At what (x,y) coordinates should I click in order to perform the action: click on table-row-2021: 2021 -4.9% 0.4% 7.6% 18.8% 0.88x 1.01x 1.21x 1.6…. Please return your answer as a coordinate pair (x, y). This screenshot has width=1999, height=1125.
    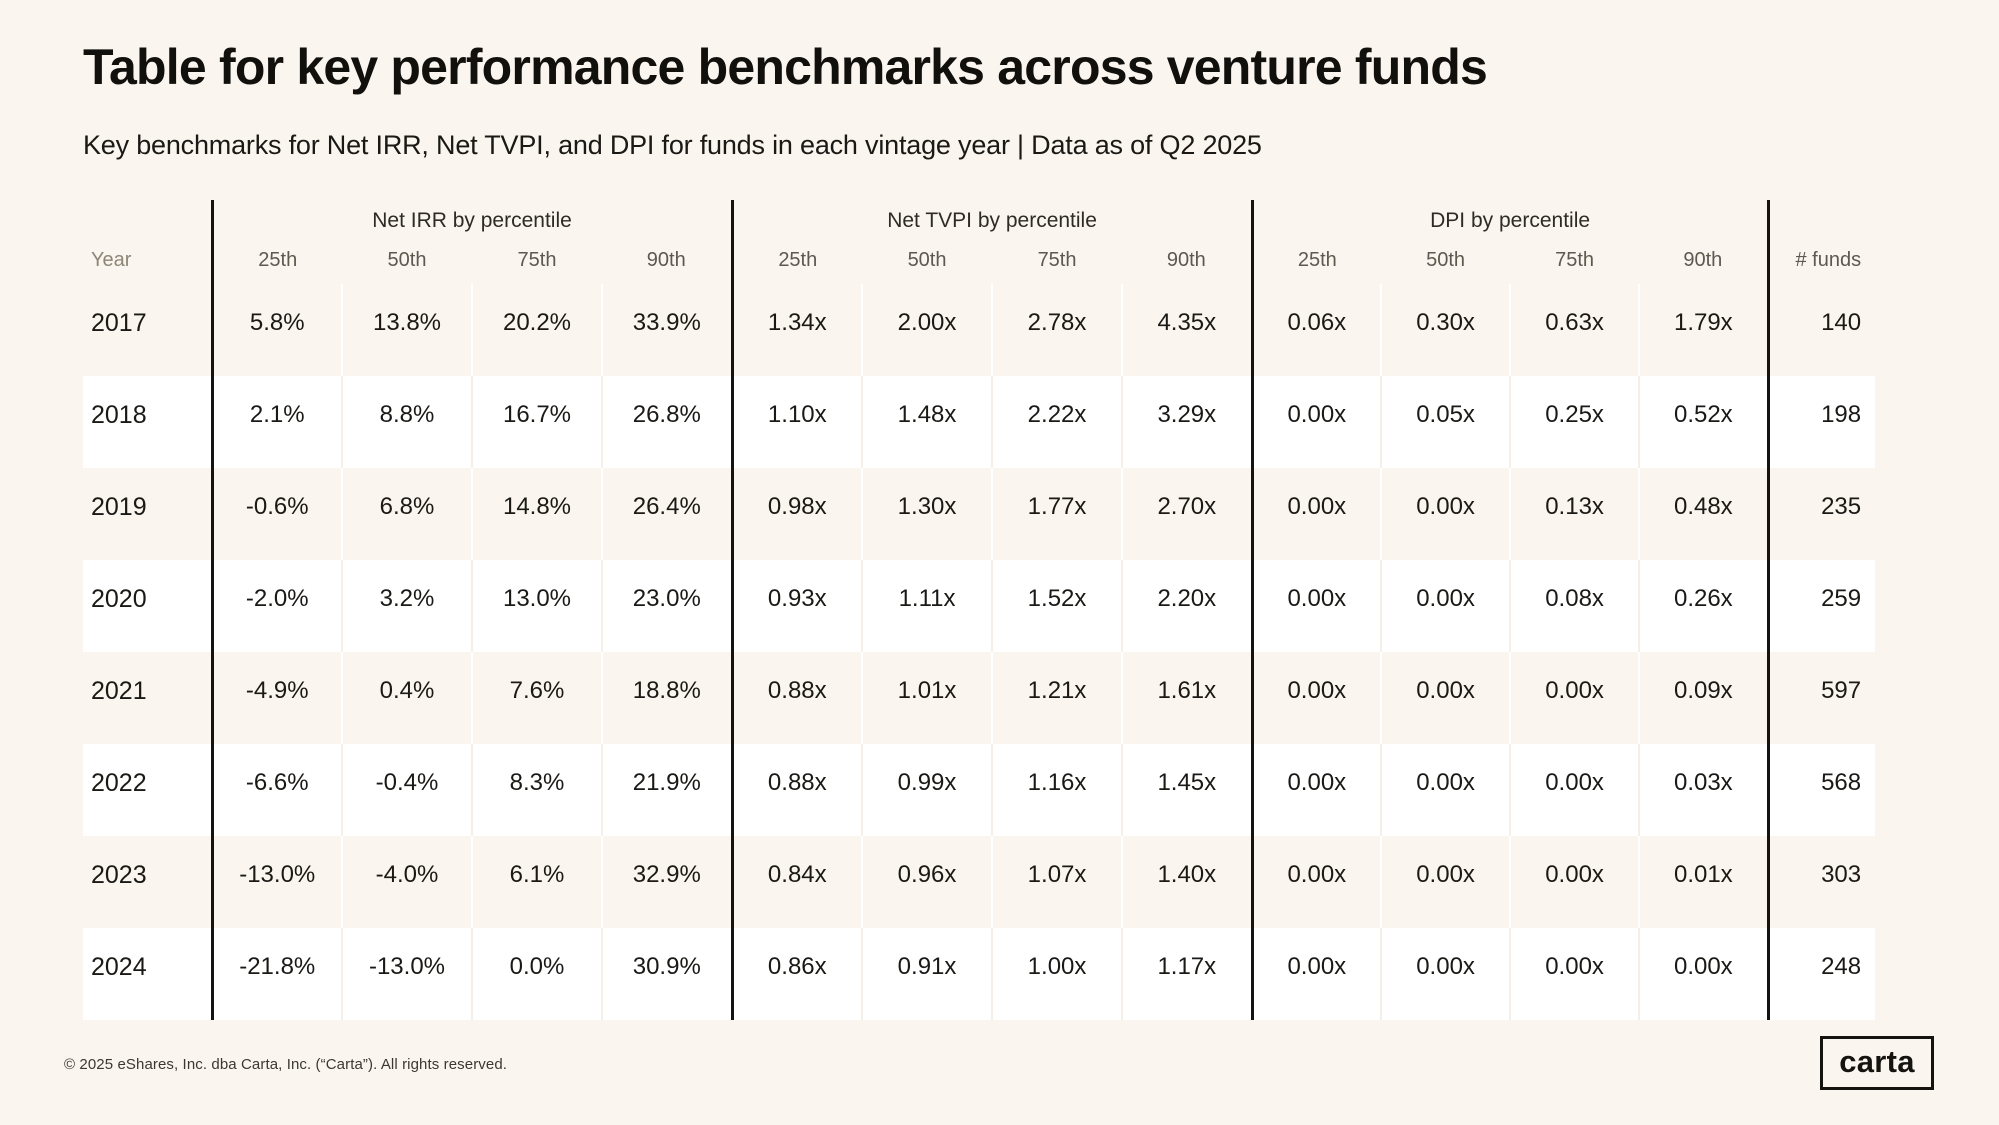
    Looking at the image, I should click on (979, 698).